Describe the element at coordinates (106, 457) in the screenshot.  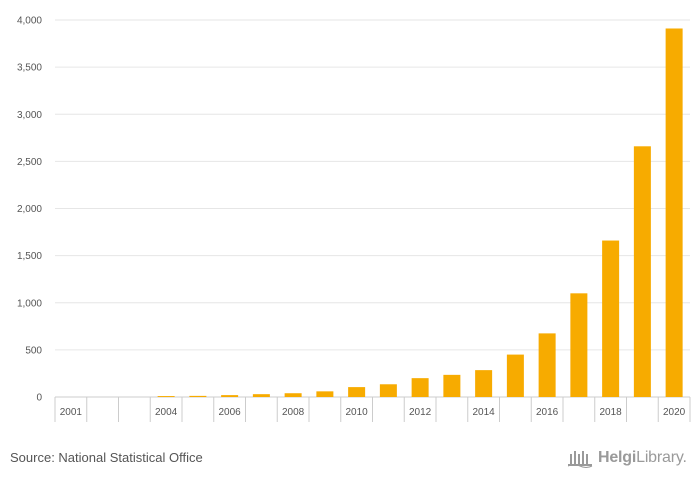
I see `source-note: Source: National Statistical Office` at that location.